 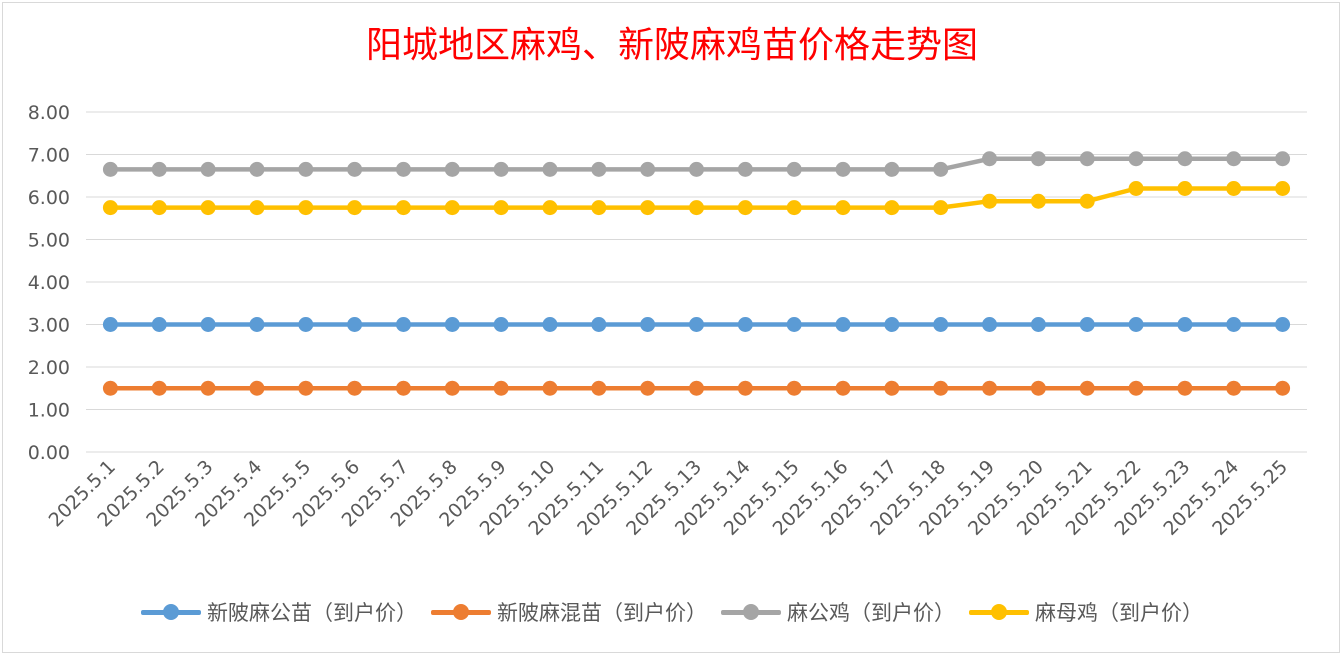 I want to click on legend-label: 新陂麻混苗（到户价）, so click(x=602, y=613).